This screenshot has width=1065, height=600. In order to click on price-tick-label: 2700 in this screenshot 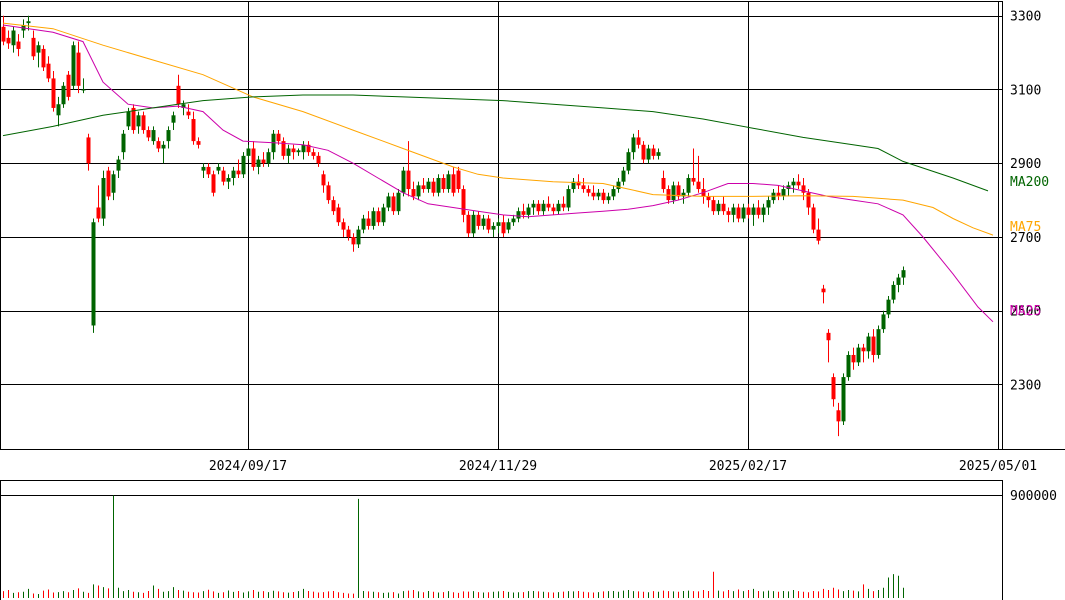, I will do `click(1025, 238)`.